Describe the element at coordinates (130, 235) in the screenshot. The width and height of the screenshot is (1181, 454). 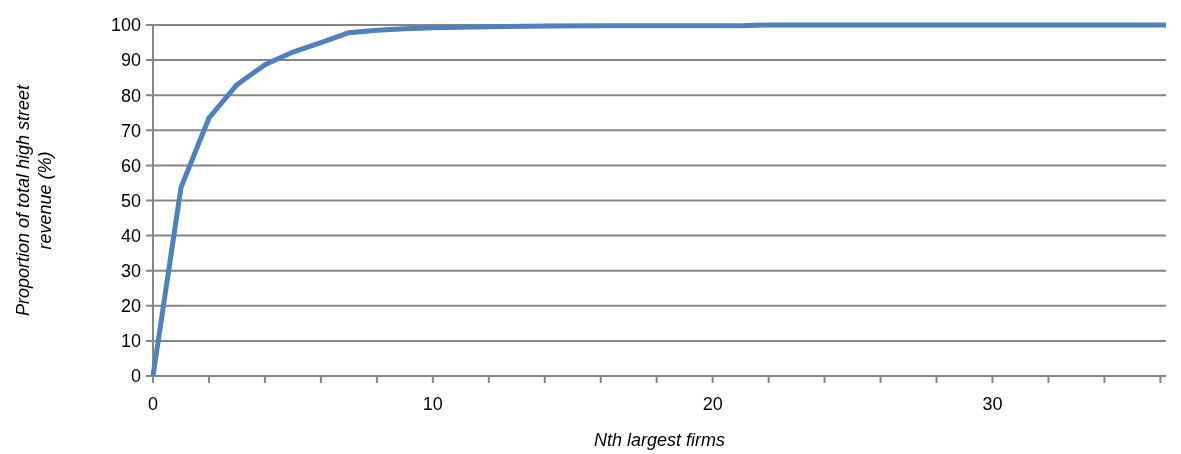
I see `y-tick-label: 40` at that location.